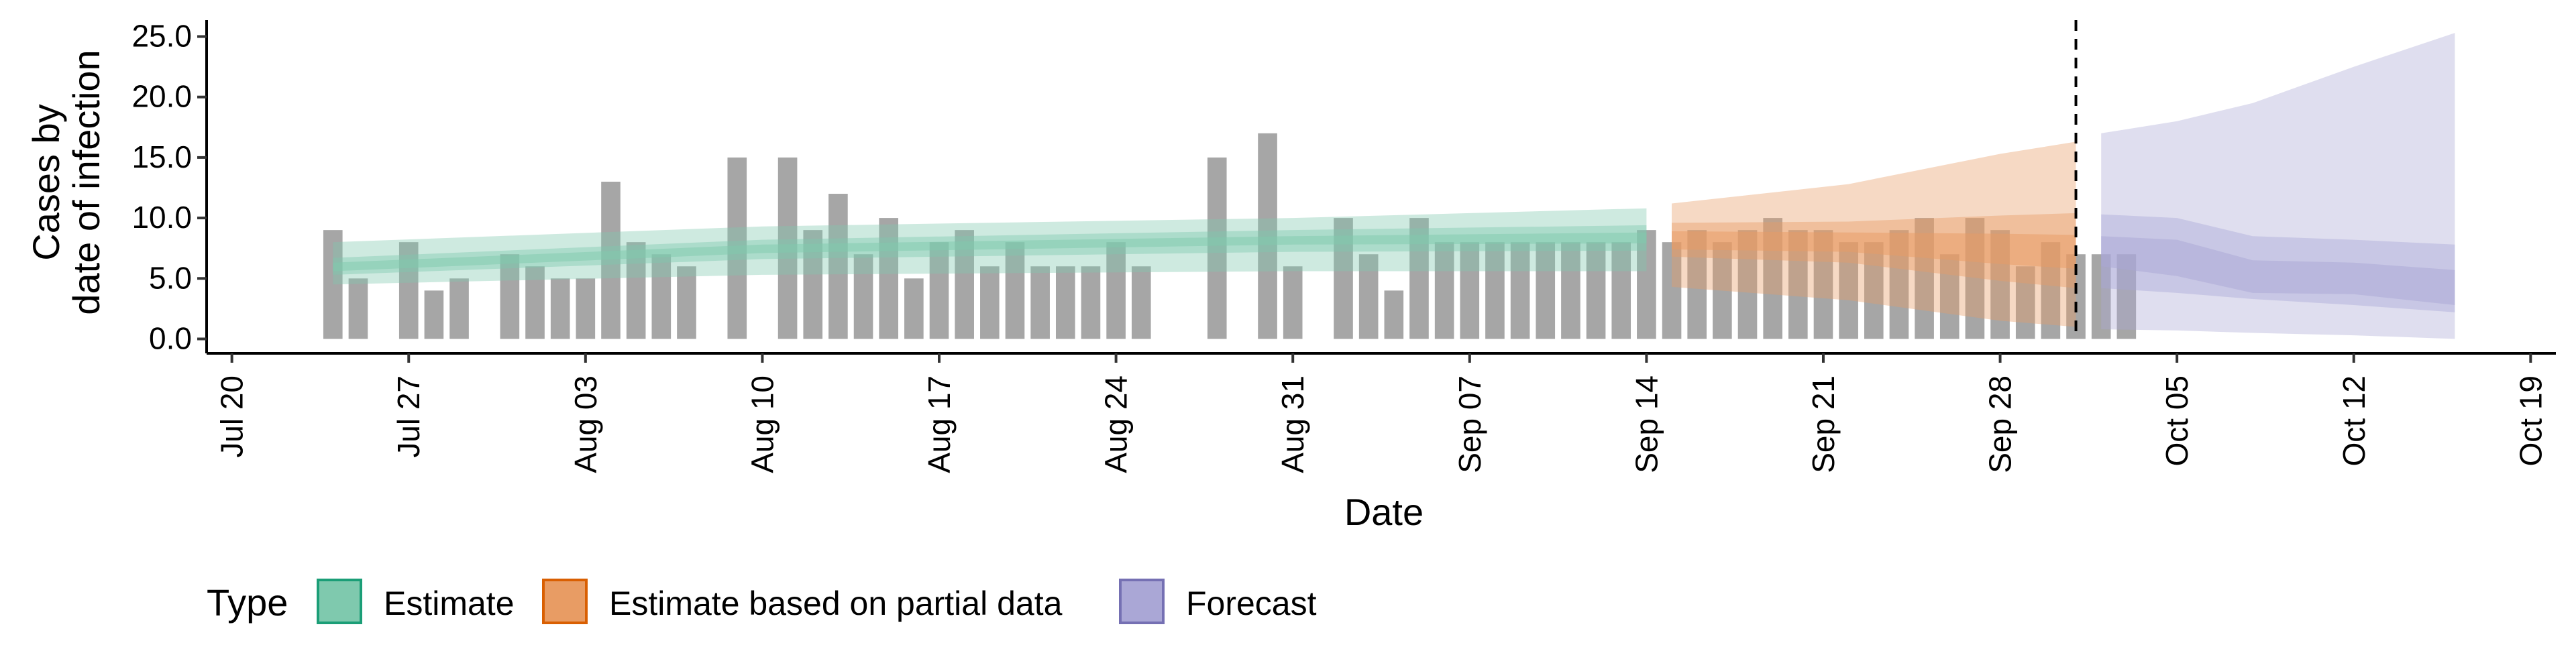 This screenshot has height=647, width=2576. What do you see at coordinates (1251, 603) in the screenshot?
I see `legend-label: Forecast` at bounding box center [1251, 603].